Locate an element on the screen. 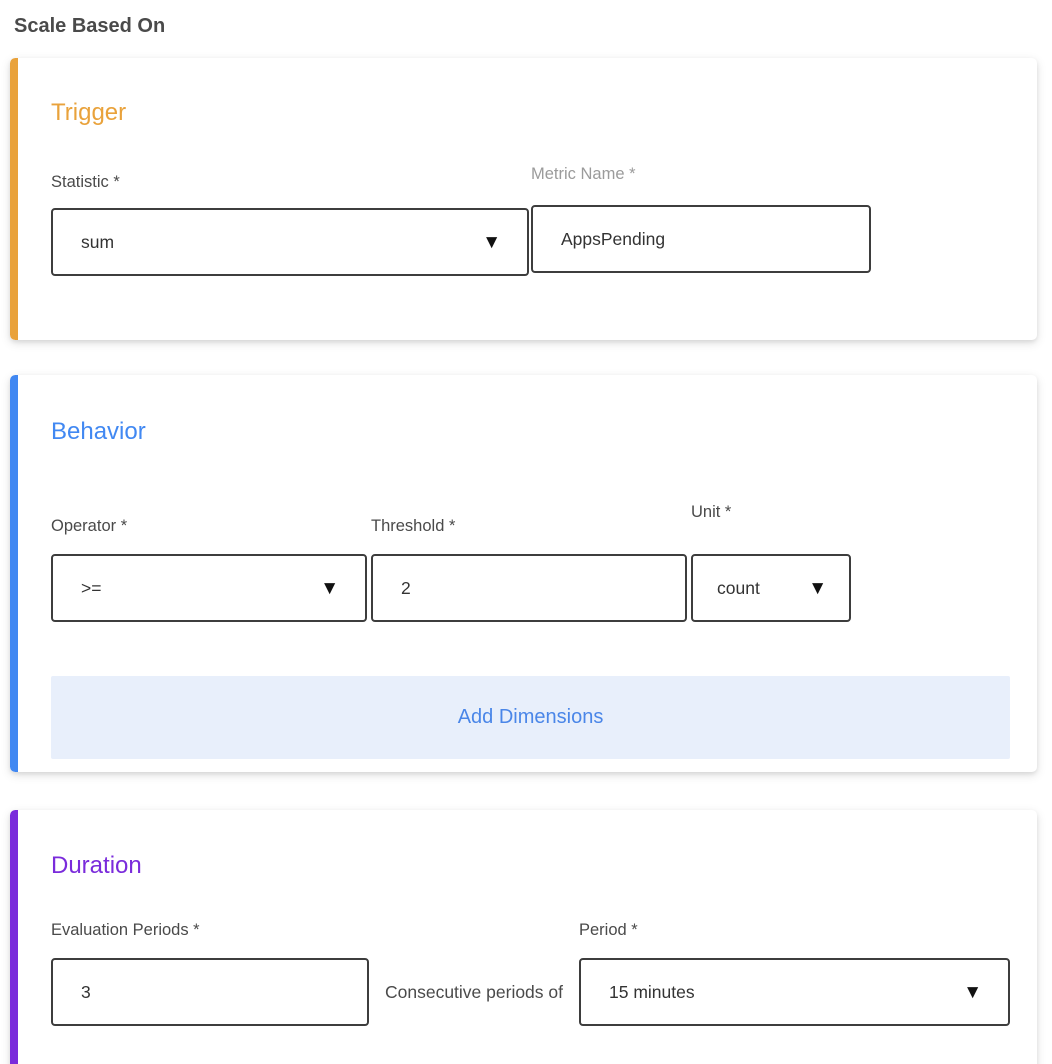 The height and width of the screenshot is (1064, 1052). duration-card-title: Duration is located at coordinates (96, 865).